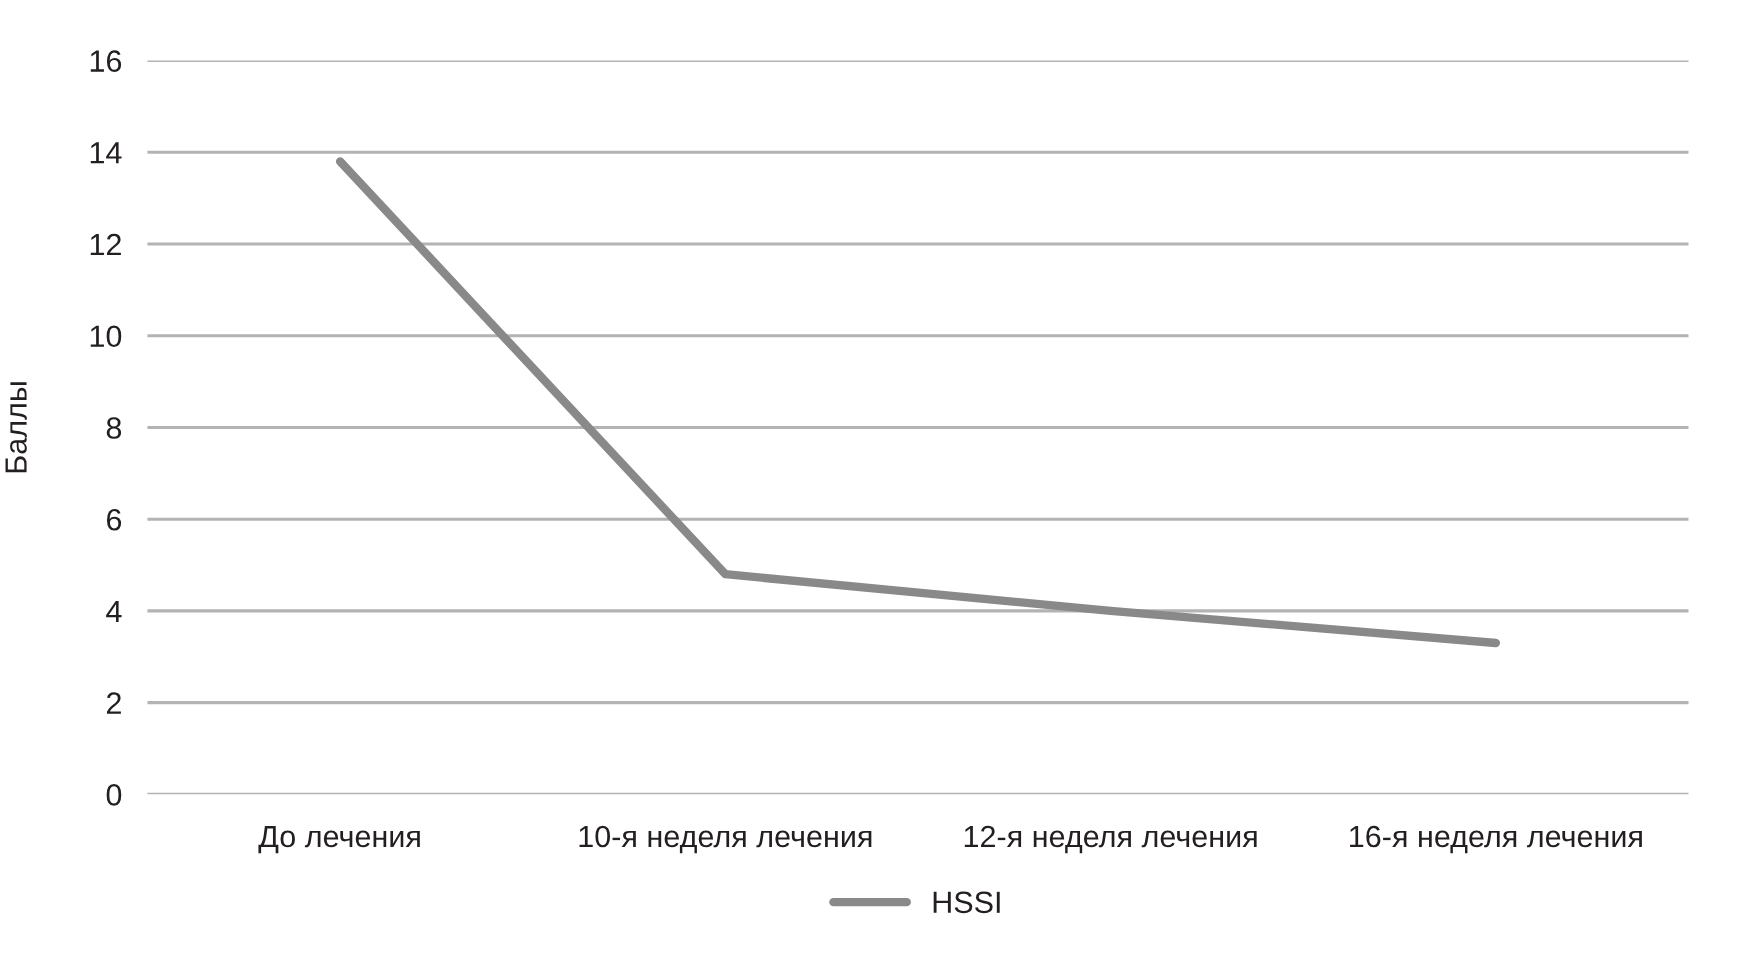 Image resolution: width=1751 pixels, height=966 pixels. I want to click on x-tick-label: 12-я неделя лечения, so click(1110, 839).